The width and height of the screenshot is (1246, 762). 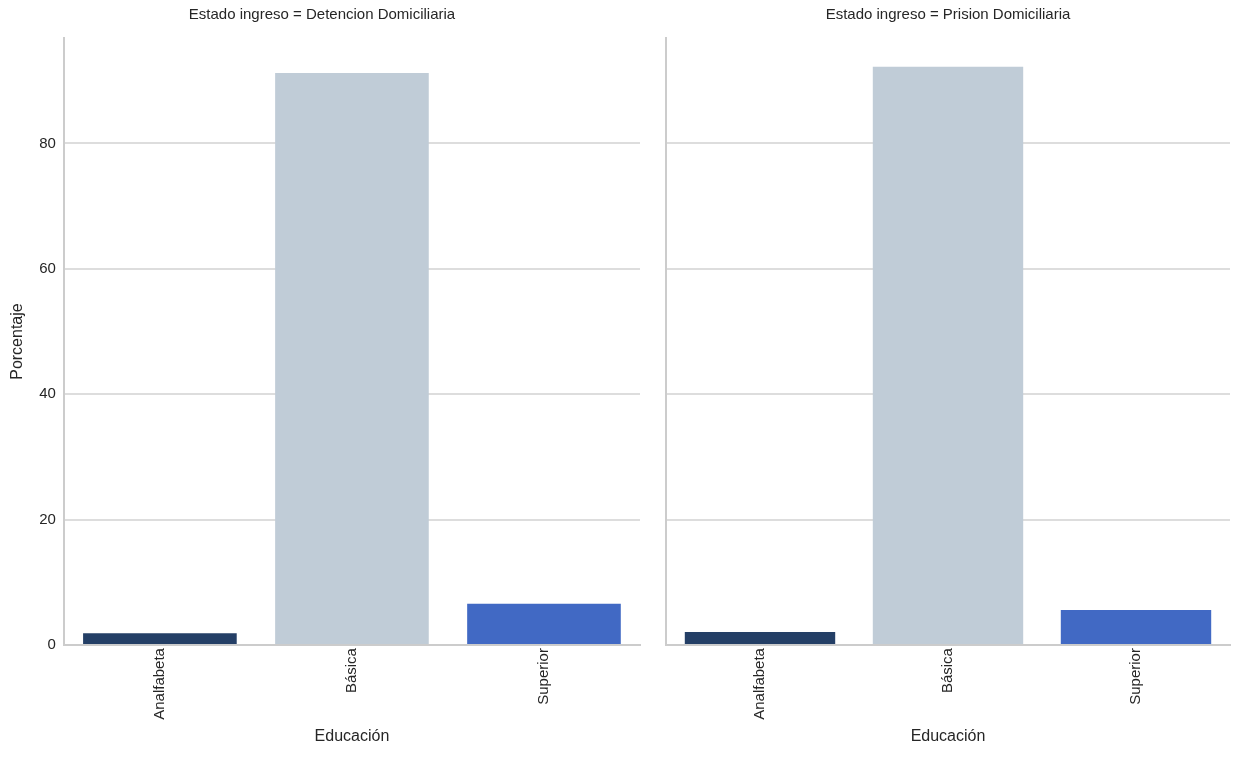 What do you see at coordinates (51, 644) in the screenshot?
I see `y-tick-label: 0` at bounding box center [51, 644].